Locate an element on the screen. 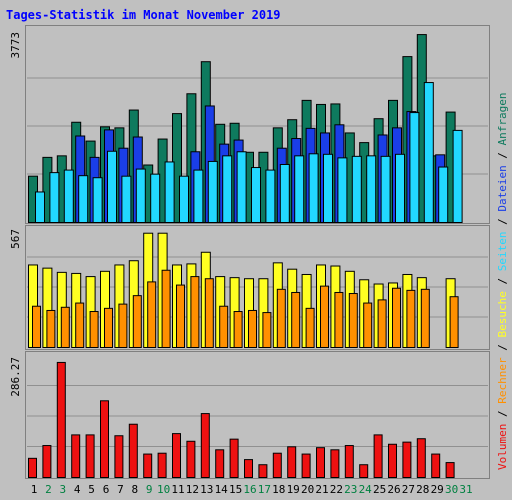  legend-anfragen: Anfragen is located at coordinates (502, 119).